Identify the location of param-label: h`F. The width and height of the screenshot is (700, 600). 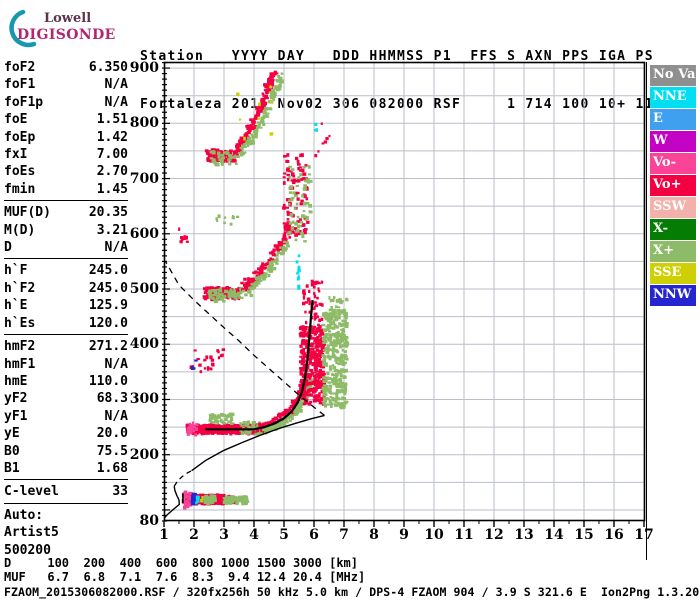
(16, 271).